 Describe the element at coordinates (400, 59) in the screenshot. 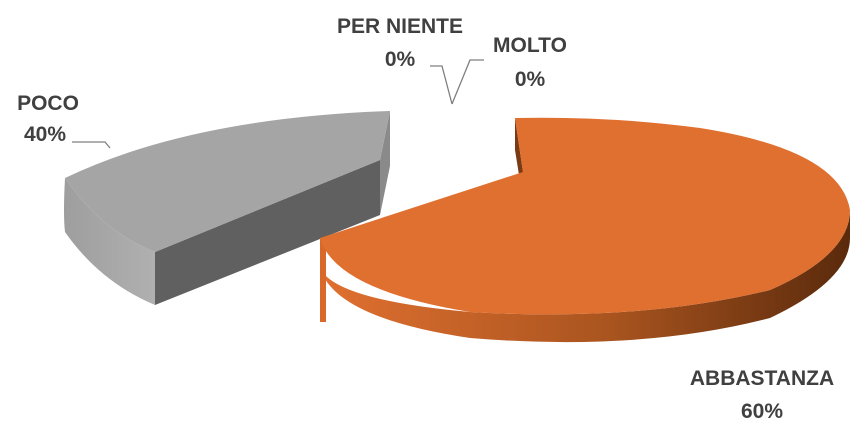

I see `label-value-per-niente: 0%` at that location.